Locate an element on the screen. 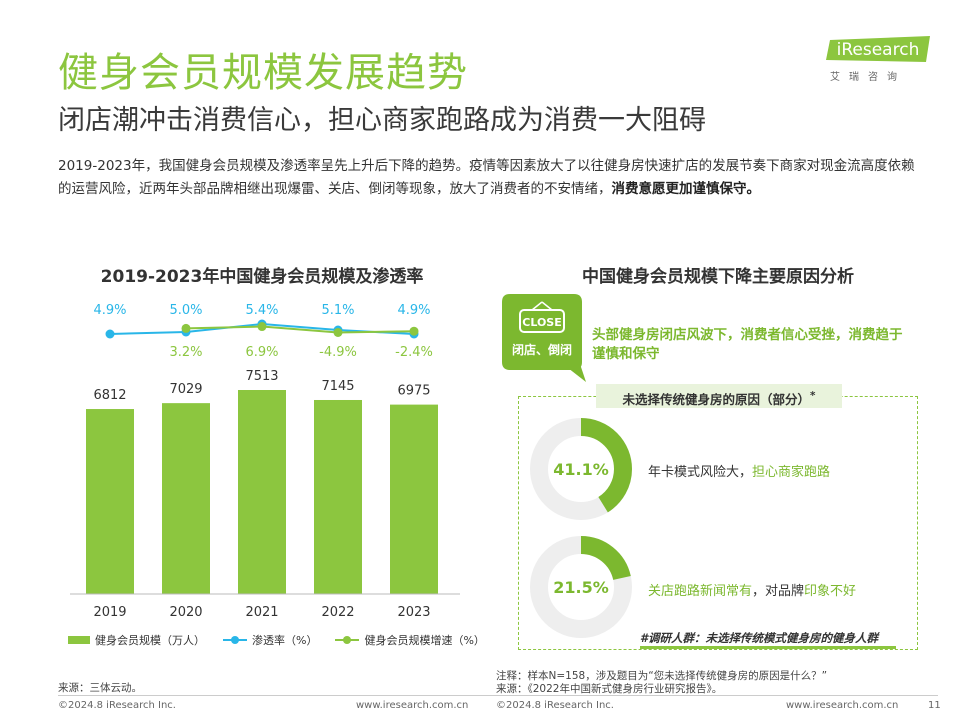  bar-group: 6812 7029 7513 7145 6975 is located at coordinates (262, 481).